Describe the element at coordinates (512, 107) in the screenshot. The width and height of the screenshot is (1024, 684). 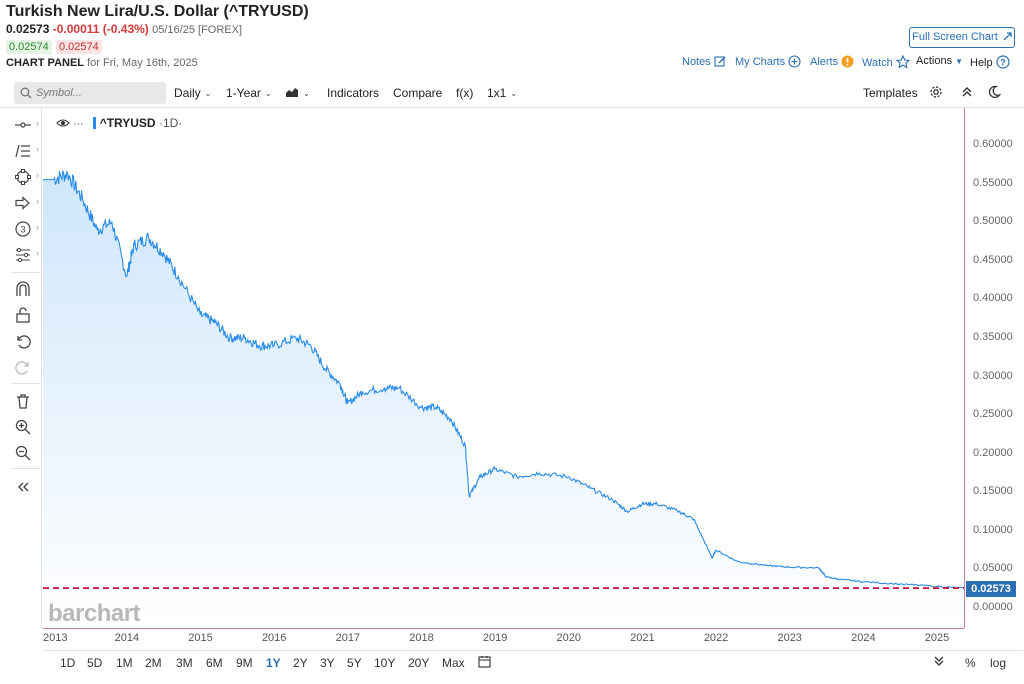
I see `toolbar-divider` at that location.